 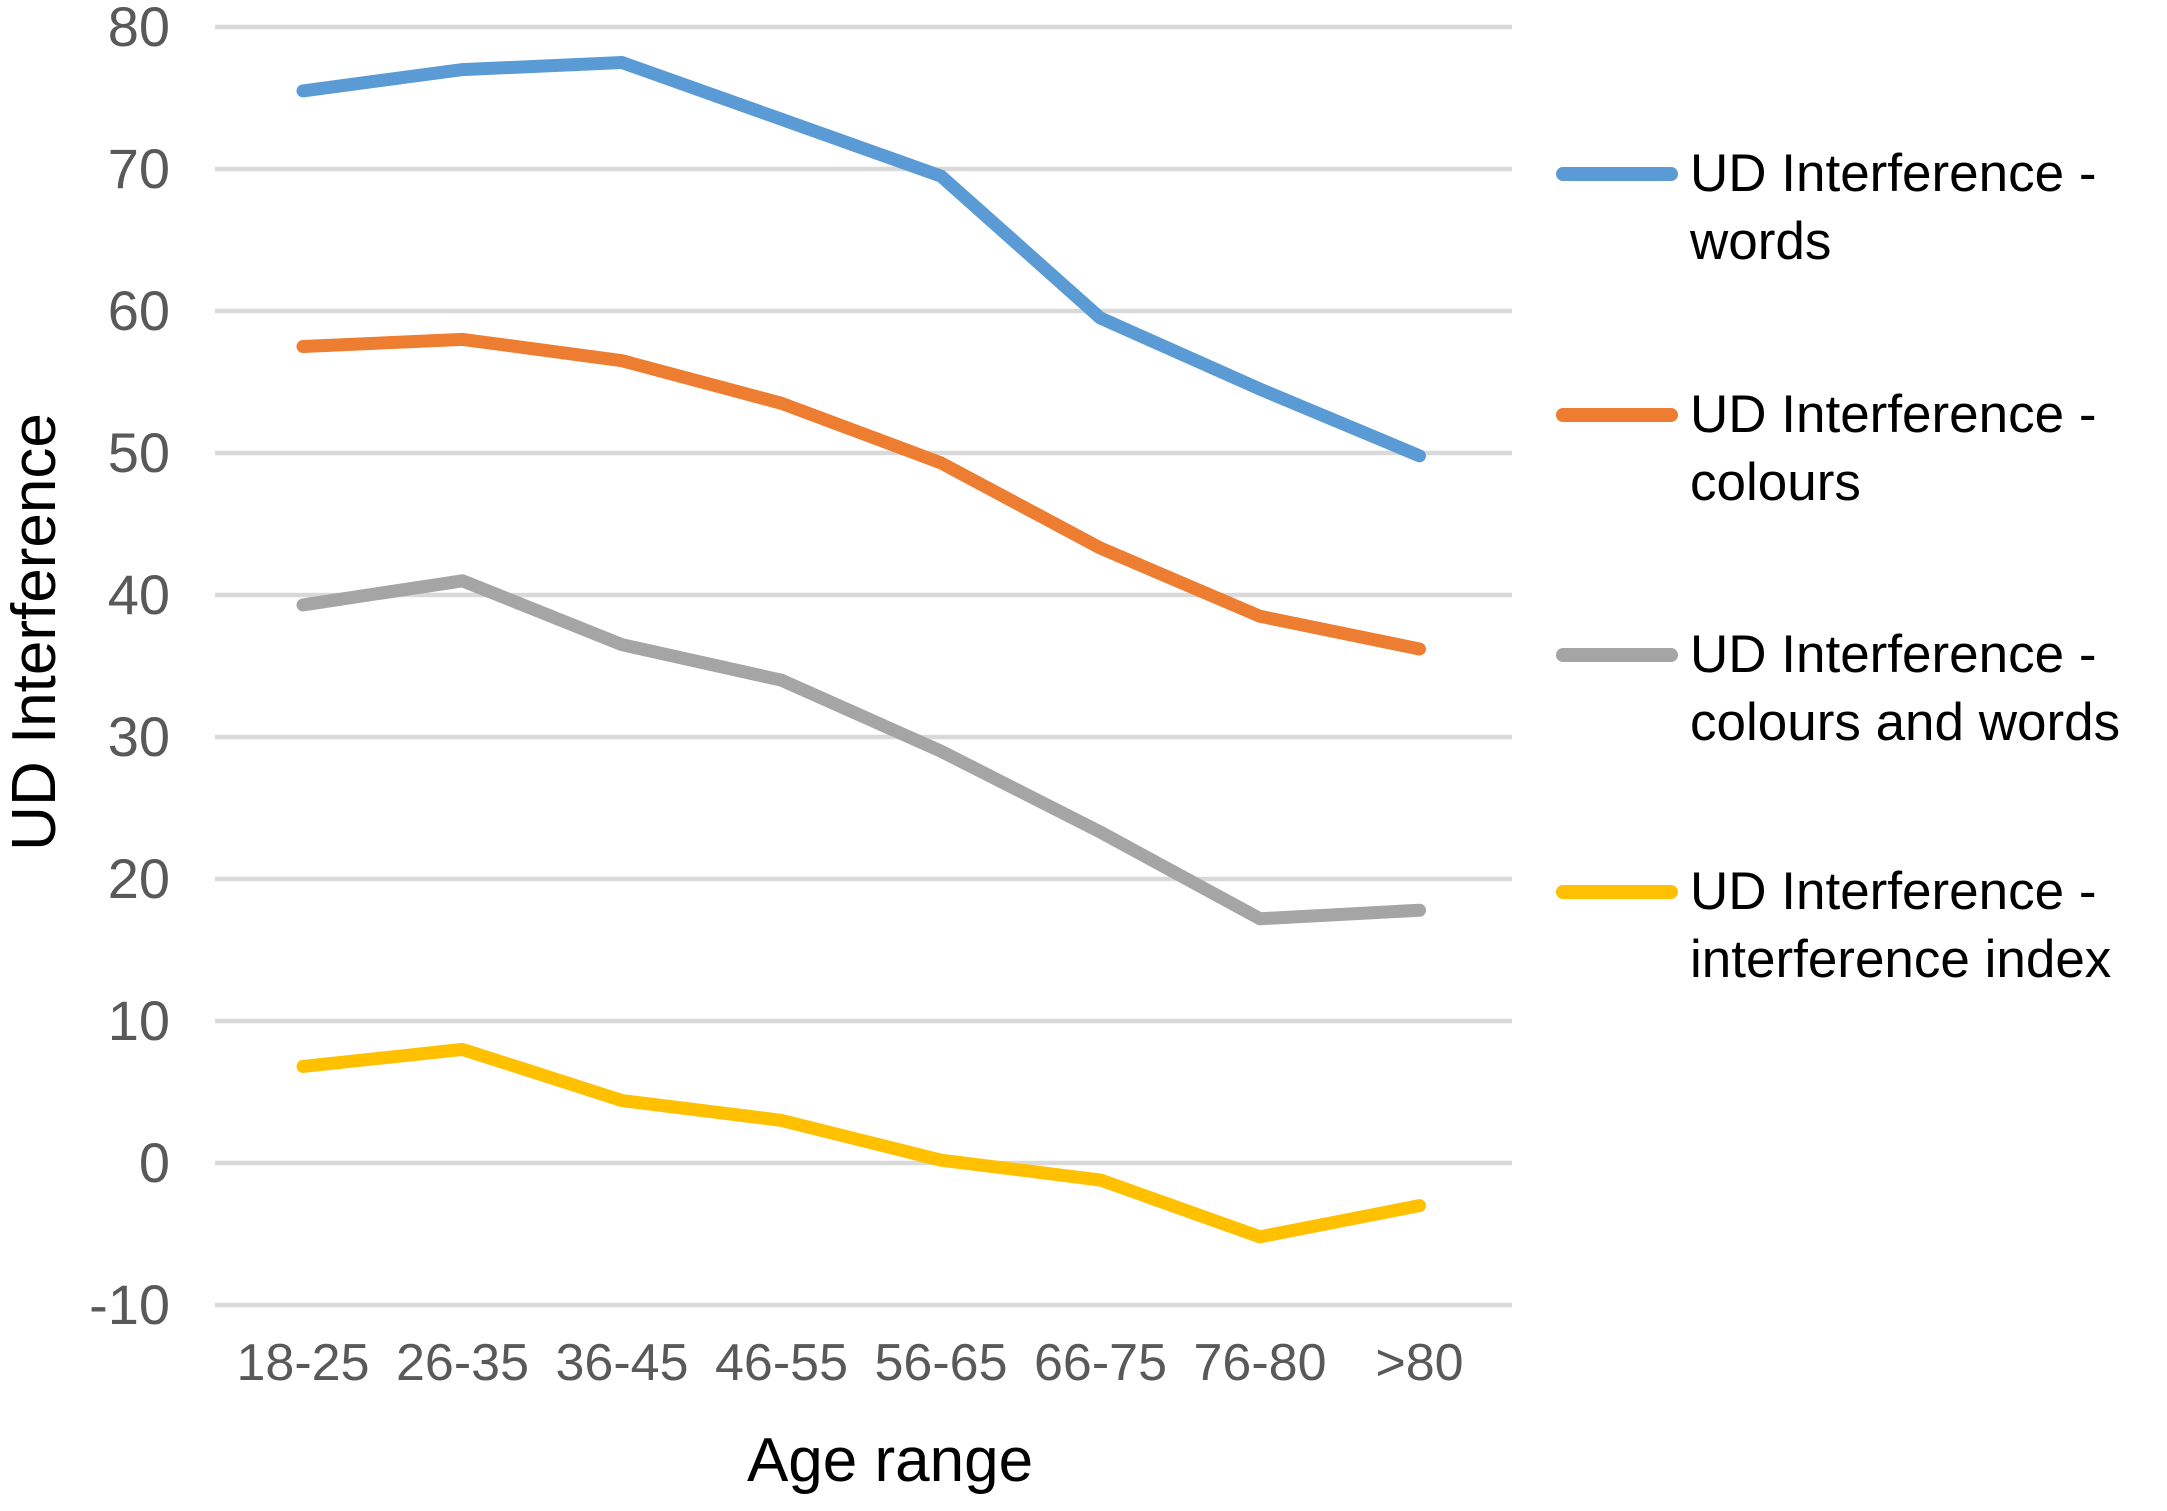 What do you see at coordinates (861, 494) in the screenshot?
I see `series-line-ud-interference-colours` at bounding box center [861, 494].